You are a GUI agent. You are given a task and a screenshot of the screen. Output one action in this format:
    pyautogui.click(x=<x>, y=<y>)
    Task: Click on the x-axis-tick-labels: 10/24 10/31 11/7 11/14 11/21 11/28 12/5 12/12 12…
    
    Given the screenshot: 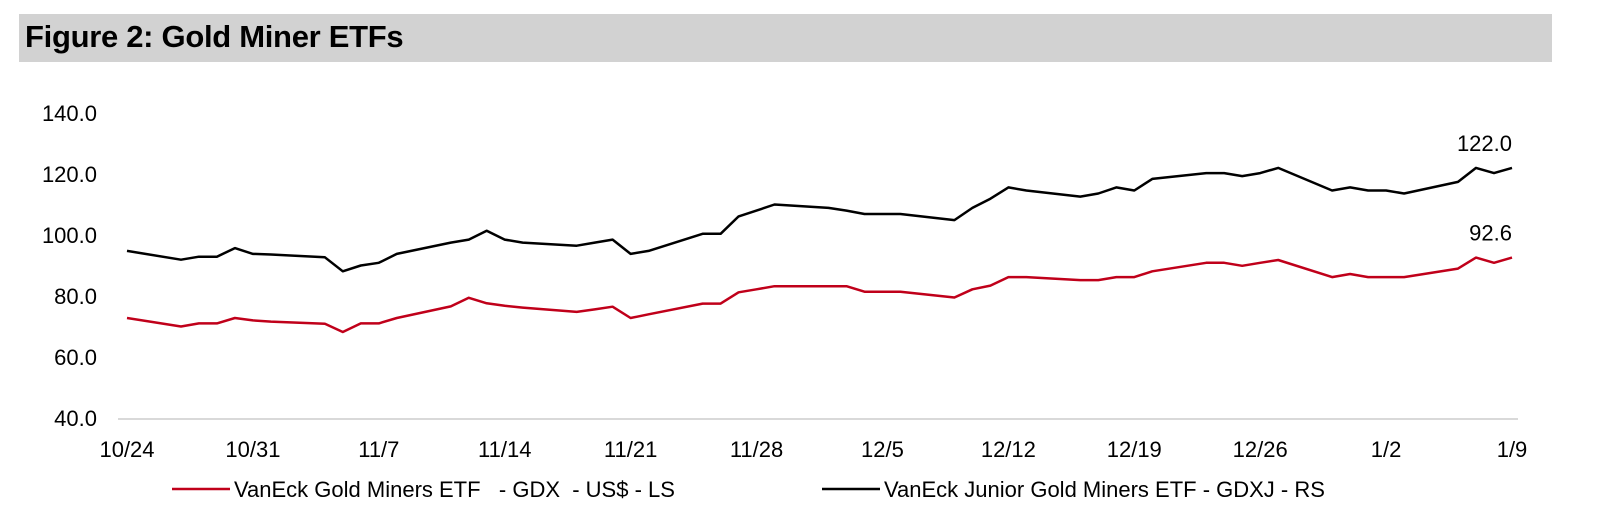 What is the action you would take?
    pyautogui.click(x=813, y=449)
    